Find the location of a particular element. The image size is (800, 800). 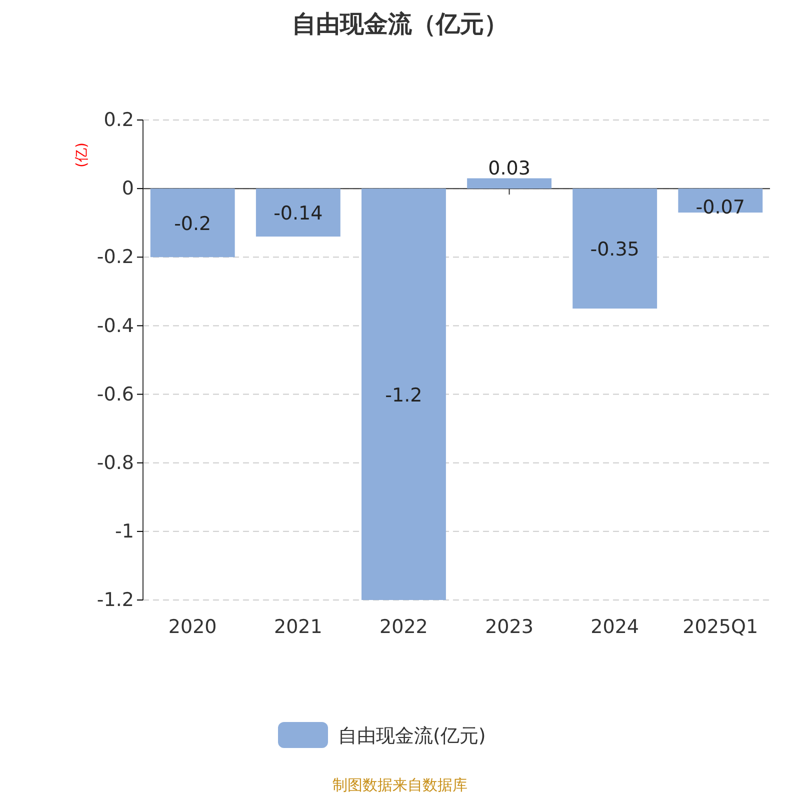

x-tick-label: 2023 is located at coordinates (509, 627).